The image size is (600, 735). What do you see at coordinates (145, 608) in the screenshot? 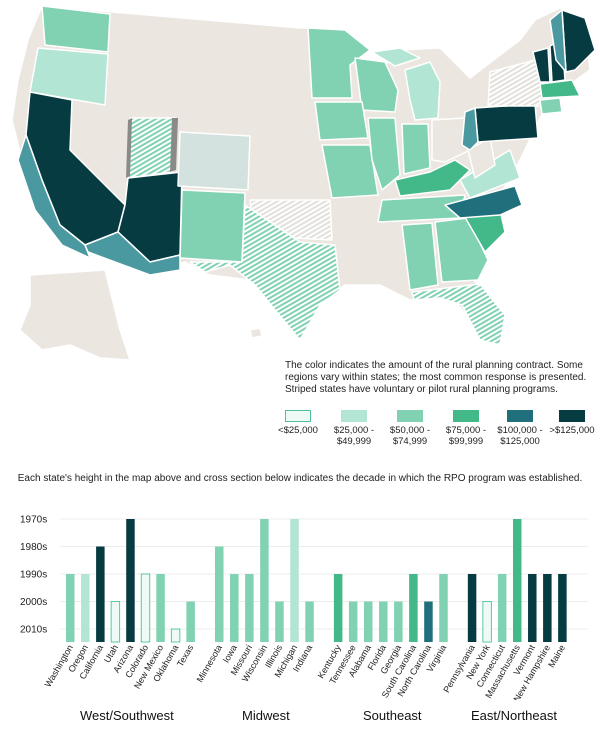
I see `bar-colorado` at bounding box center [145, 608].